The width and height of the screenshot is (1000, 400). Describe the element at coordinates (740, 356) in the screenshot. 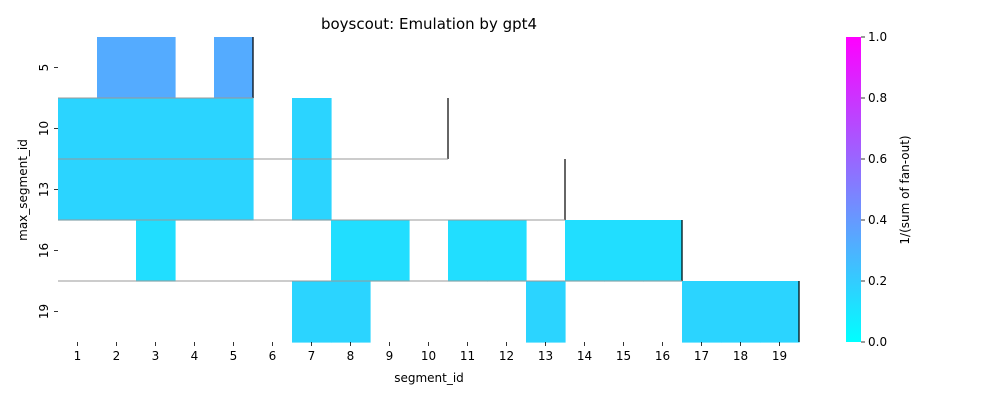

I see `x-tick-label: 18` at that location.